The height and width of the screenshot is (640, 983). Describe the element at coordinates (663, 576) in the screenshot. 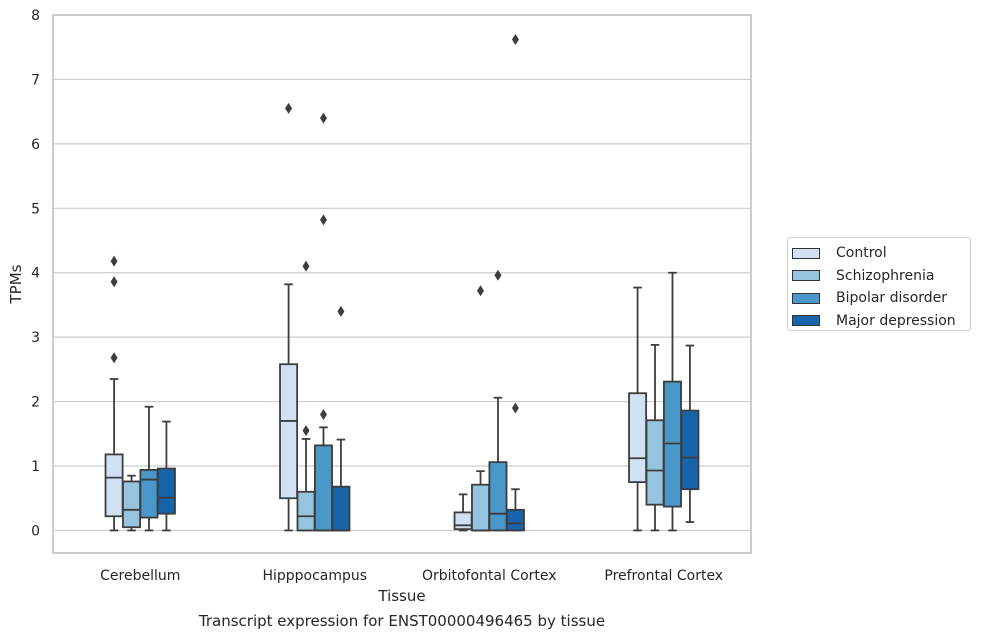

I see `x-tick-label: Prefrontal Cortex` at that location.